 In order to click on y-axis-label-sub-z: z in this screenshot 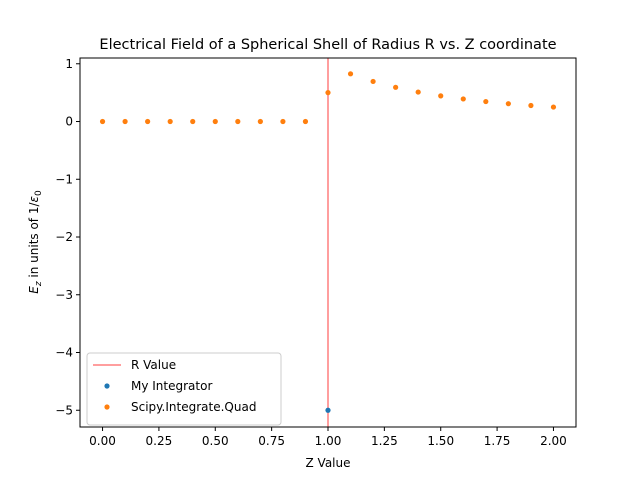, I will do `click(39, 284)`.